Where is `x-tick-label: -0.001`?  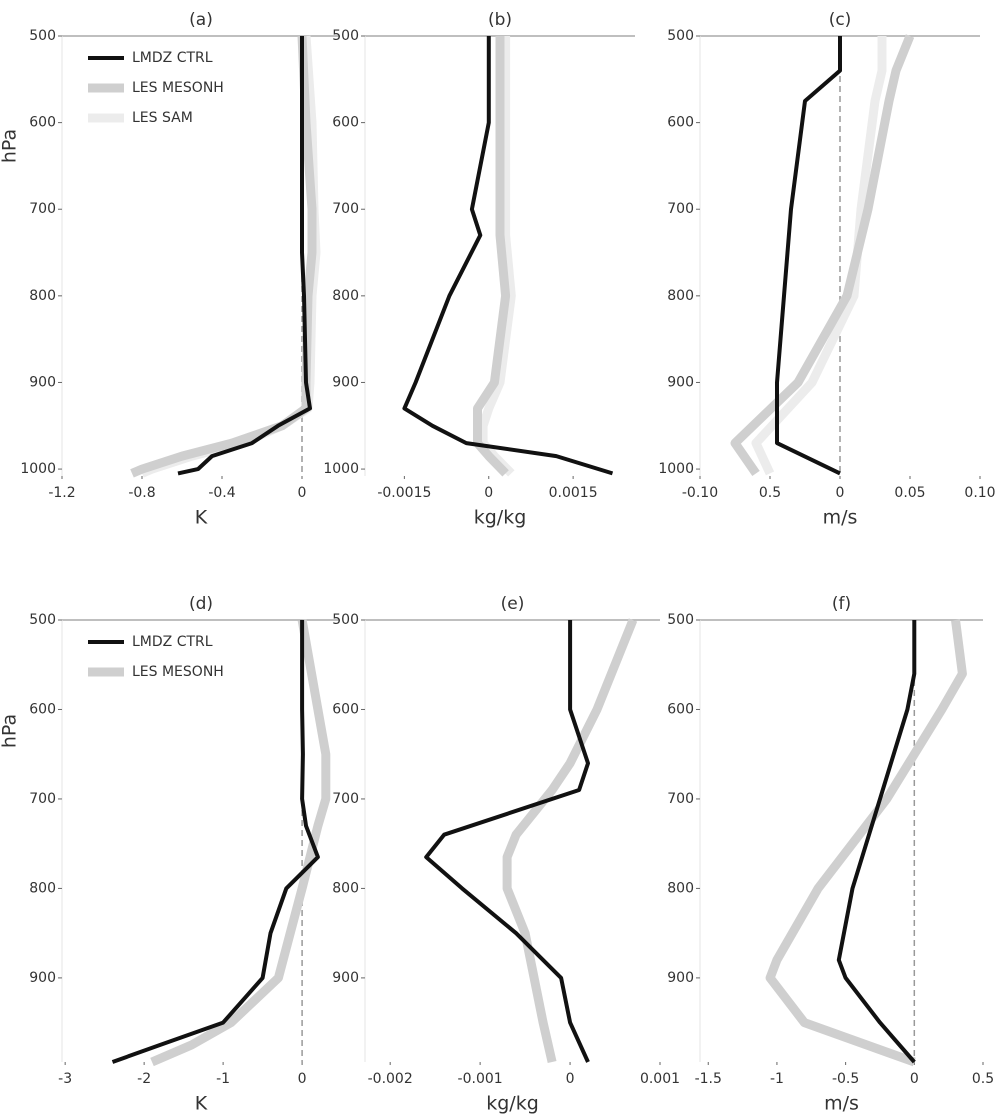
x-tick-label: -0.001 is located at coordinates (480, 1079).